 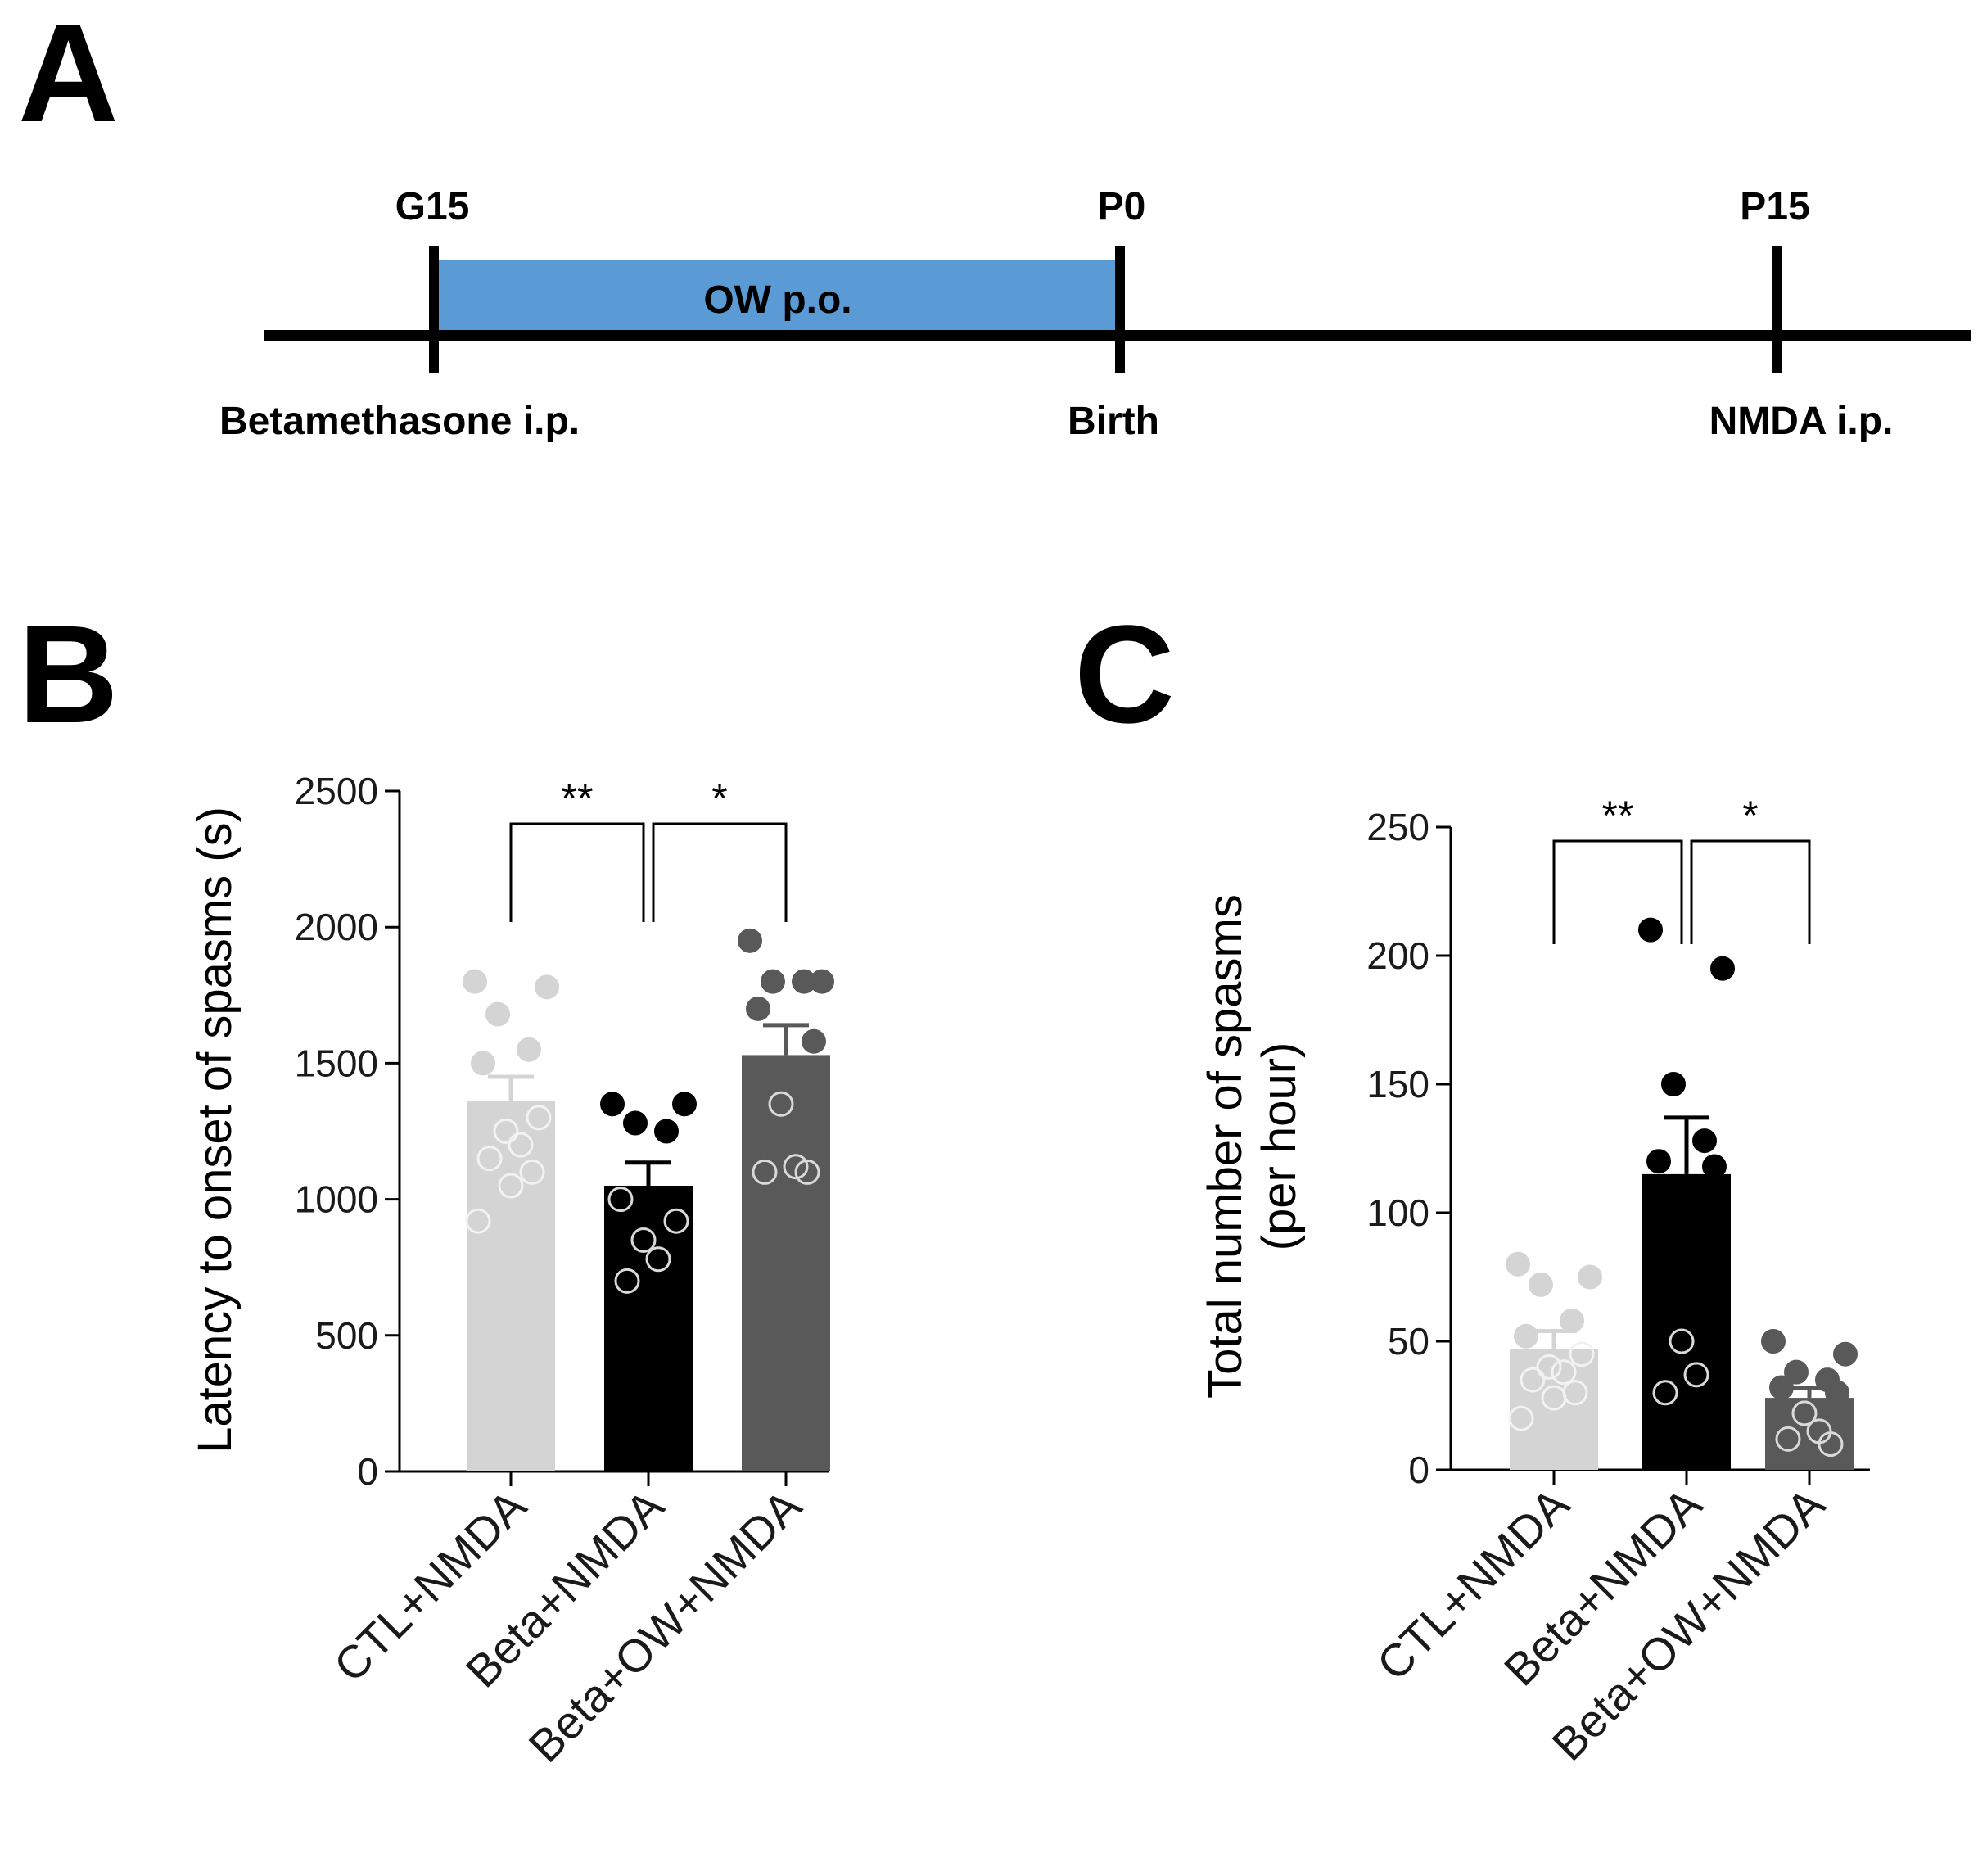 I want to click on chart-c-y-tick-label: 100, so click(x=1397, y=1212).